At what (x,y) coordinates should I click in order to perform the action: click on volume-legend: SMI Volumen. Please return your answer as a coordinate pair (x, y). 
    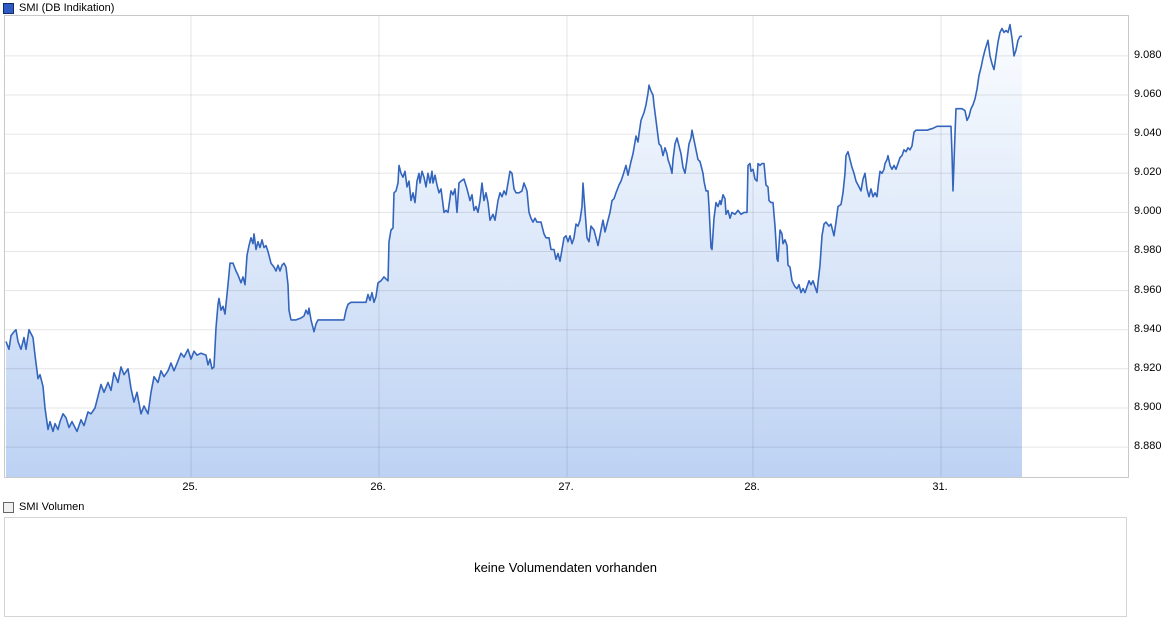
    Looking at the image, I should click on (43, 507).